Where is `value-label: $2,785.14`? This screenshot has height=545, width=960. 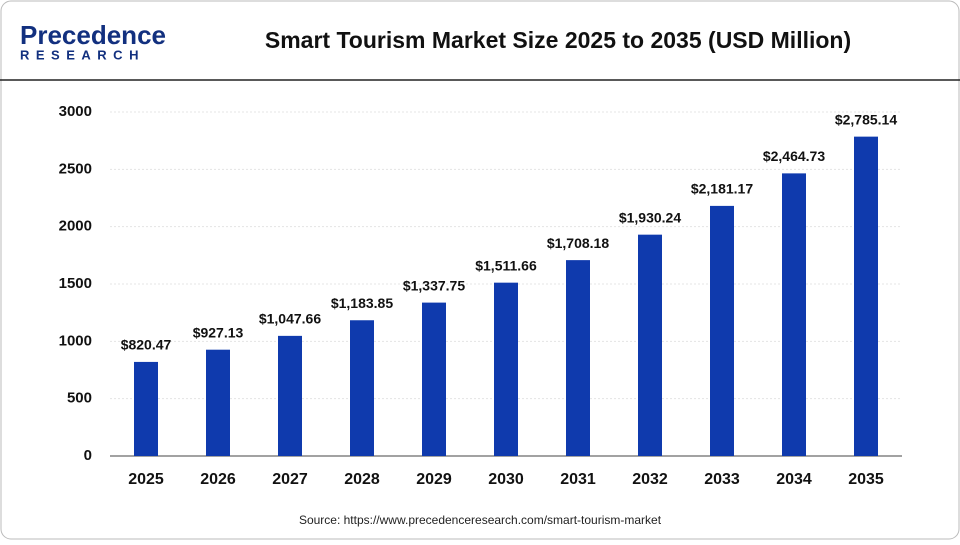 value-label: $2,785.14 is located at coordinates (866, 119).